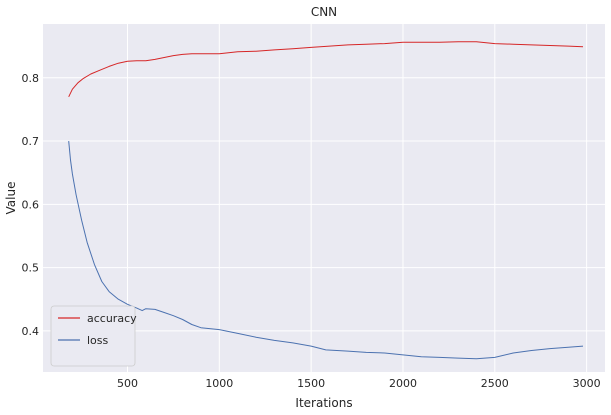 The image size is (611, 415). I want to click on y-tick-label: 0.7, so click(31, 141).